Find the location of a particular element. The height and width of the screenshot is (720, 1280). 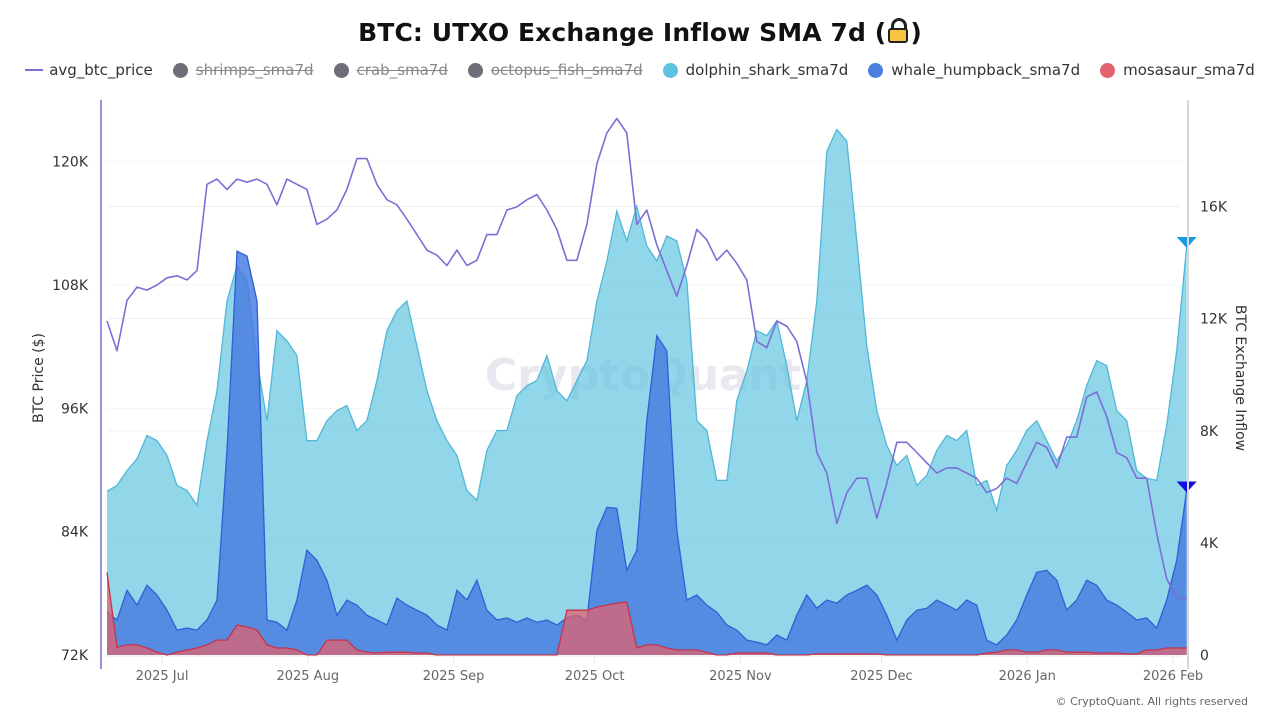

lock-icon is located at coordinates (898, 31).